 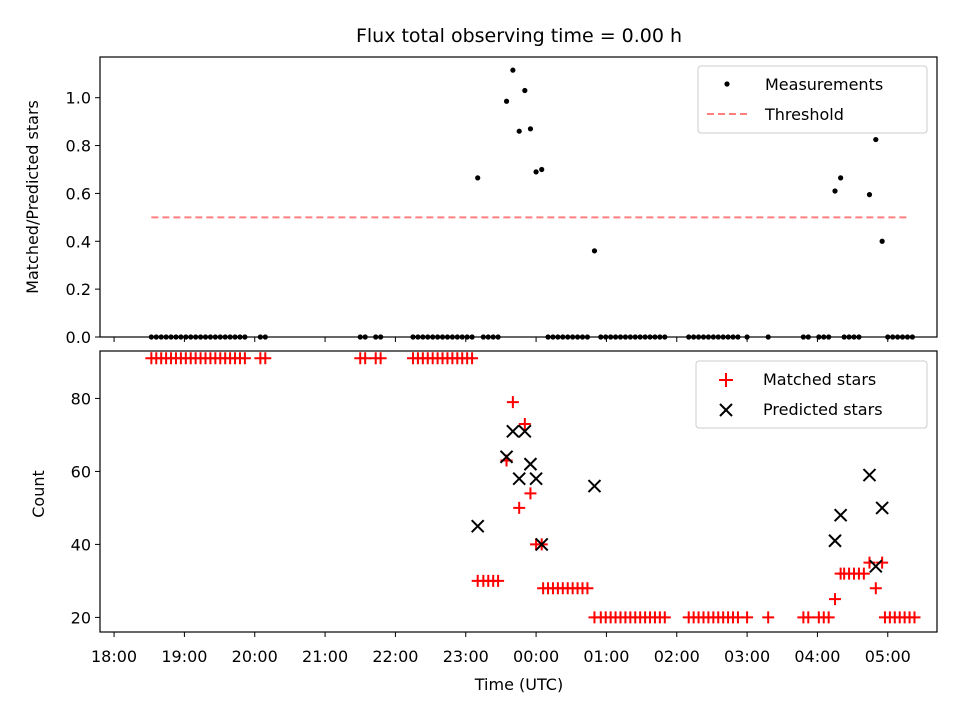 What do you see at coordinates (518, 684) in the screenshot?
I see `x-axis-label: Time (UTC)` at bounding box center [518, 684].